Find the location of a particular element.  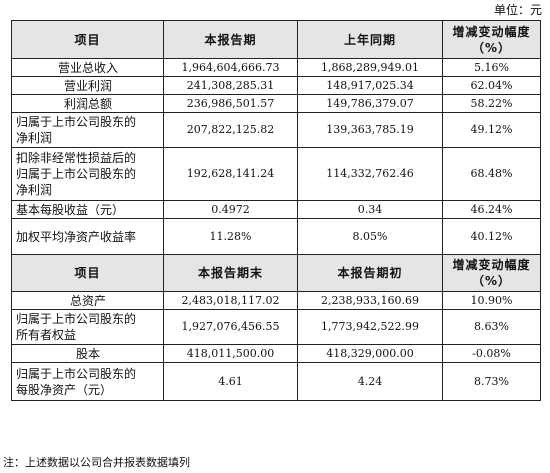

row-item-line2: 归属于上市公司股东的 is located at coordinates (76, 174).